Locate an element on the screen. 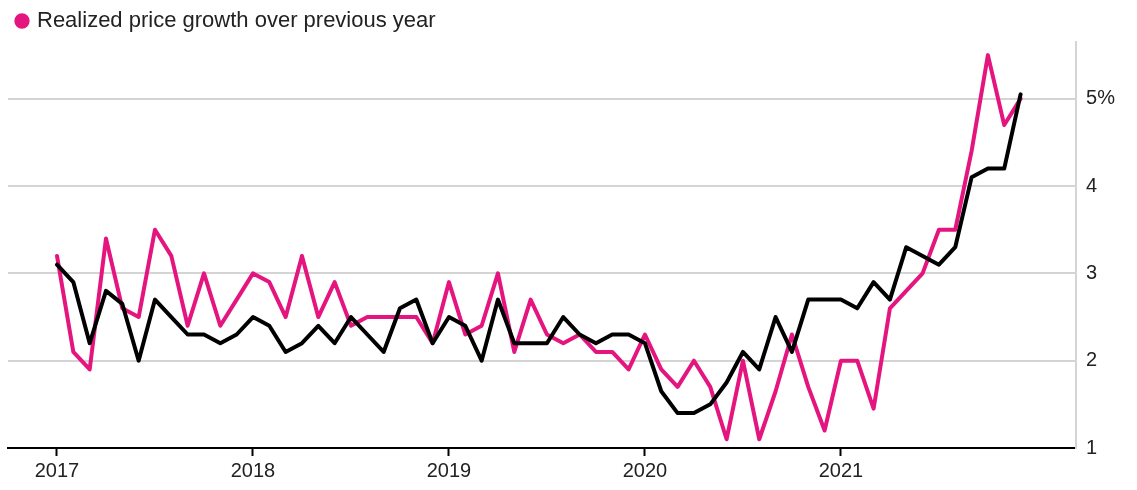 The height and width of the screenshot is (490, 1137). y-tick-label: 2 is located at coordinates (1092, 359).